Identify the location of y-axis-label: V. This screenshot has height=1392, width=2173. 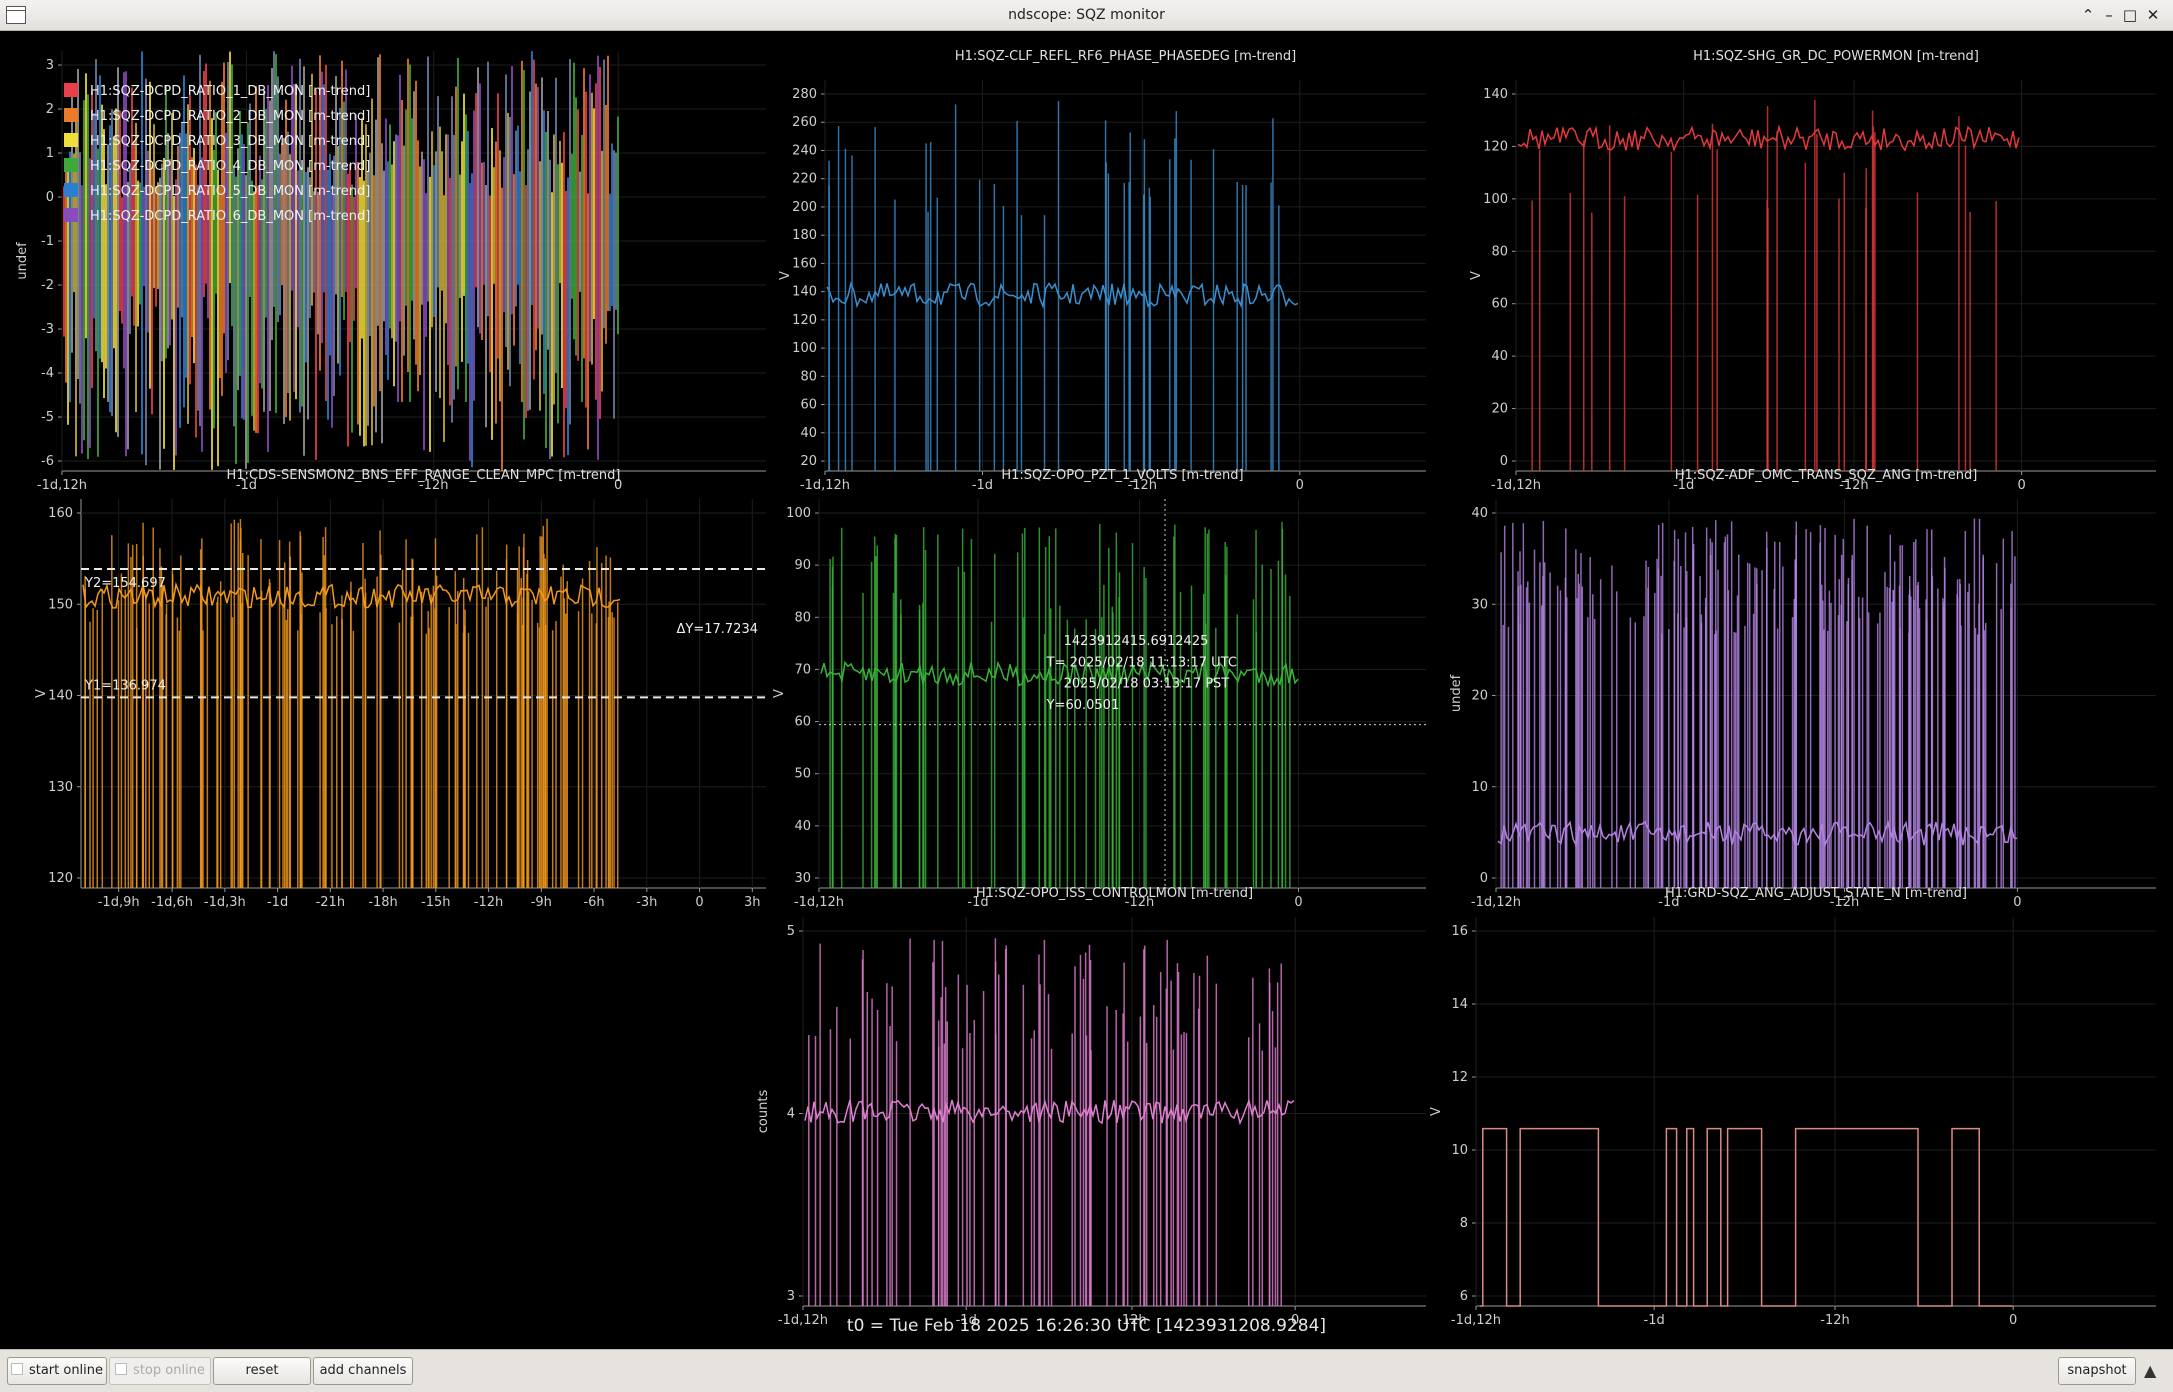
(1436, 1111).